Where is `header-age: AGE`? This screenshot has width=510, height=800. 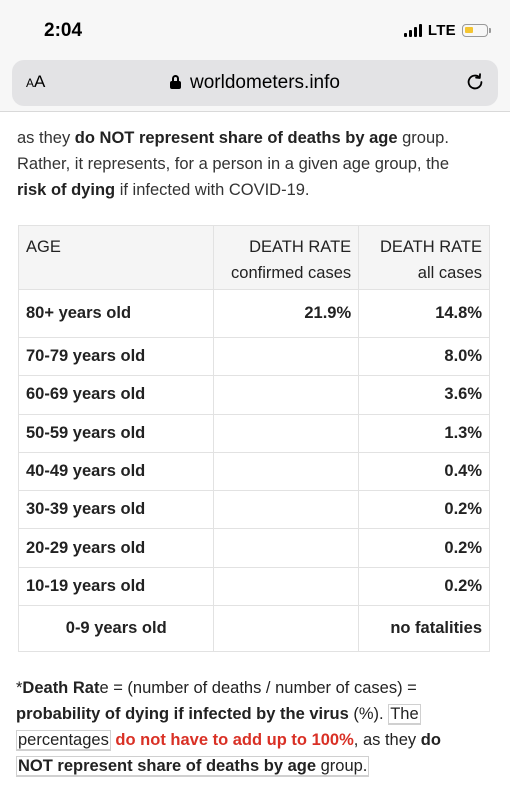 header-age: AGE is located at coordinates (116, 257).